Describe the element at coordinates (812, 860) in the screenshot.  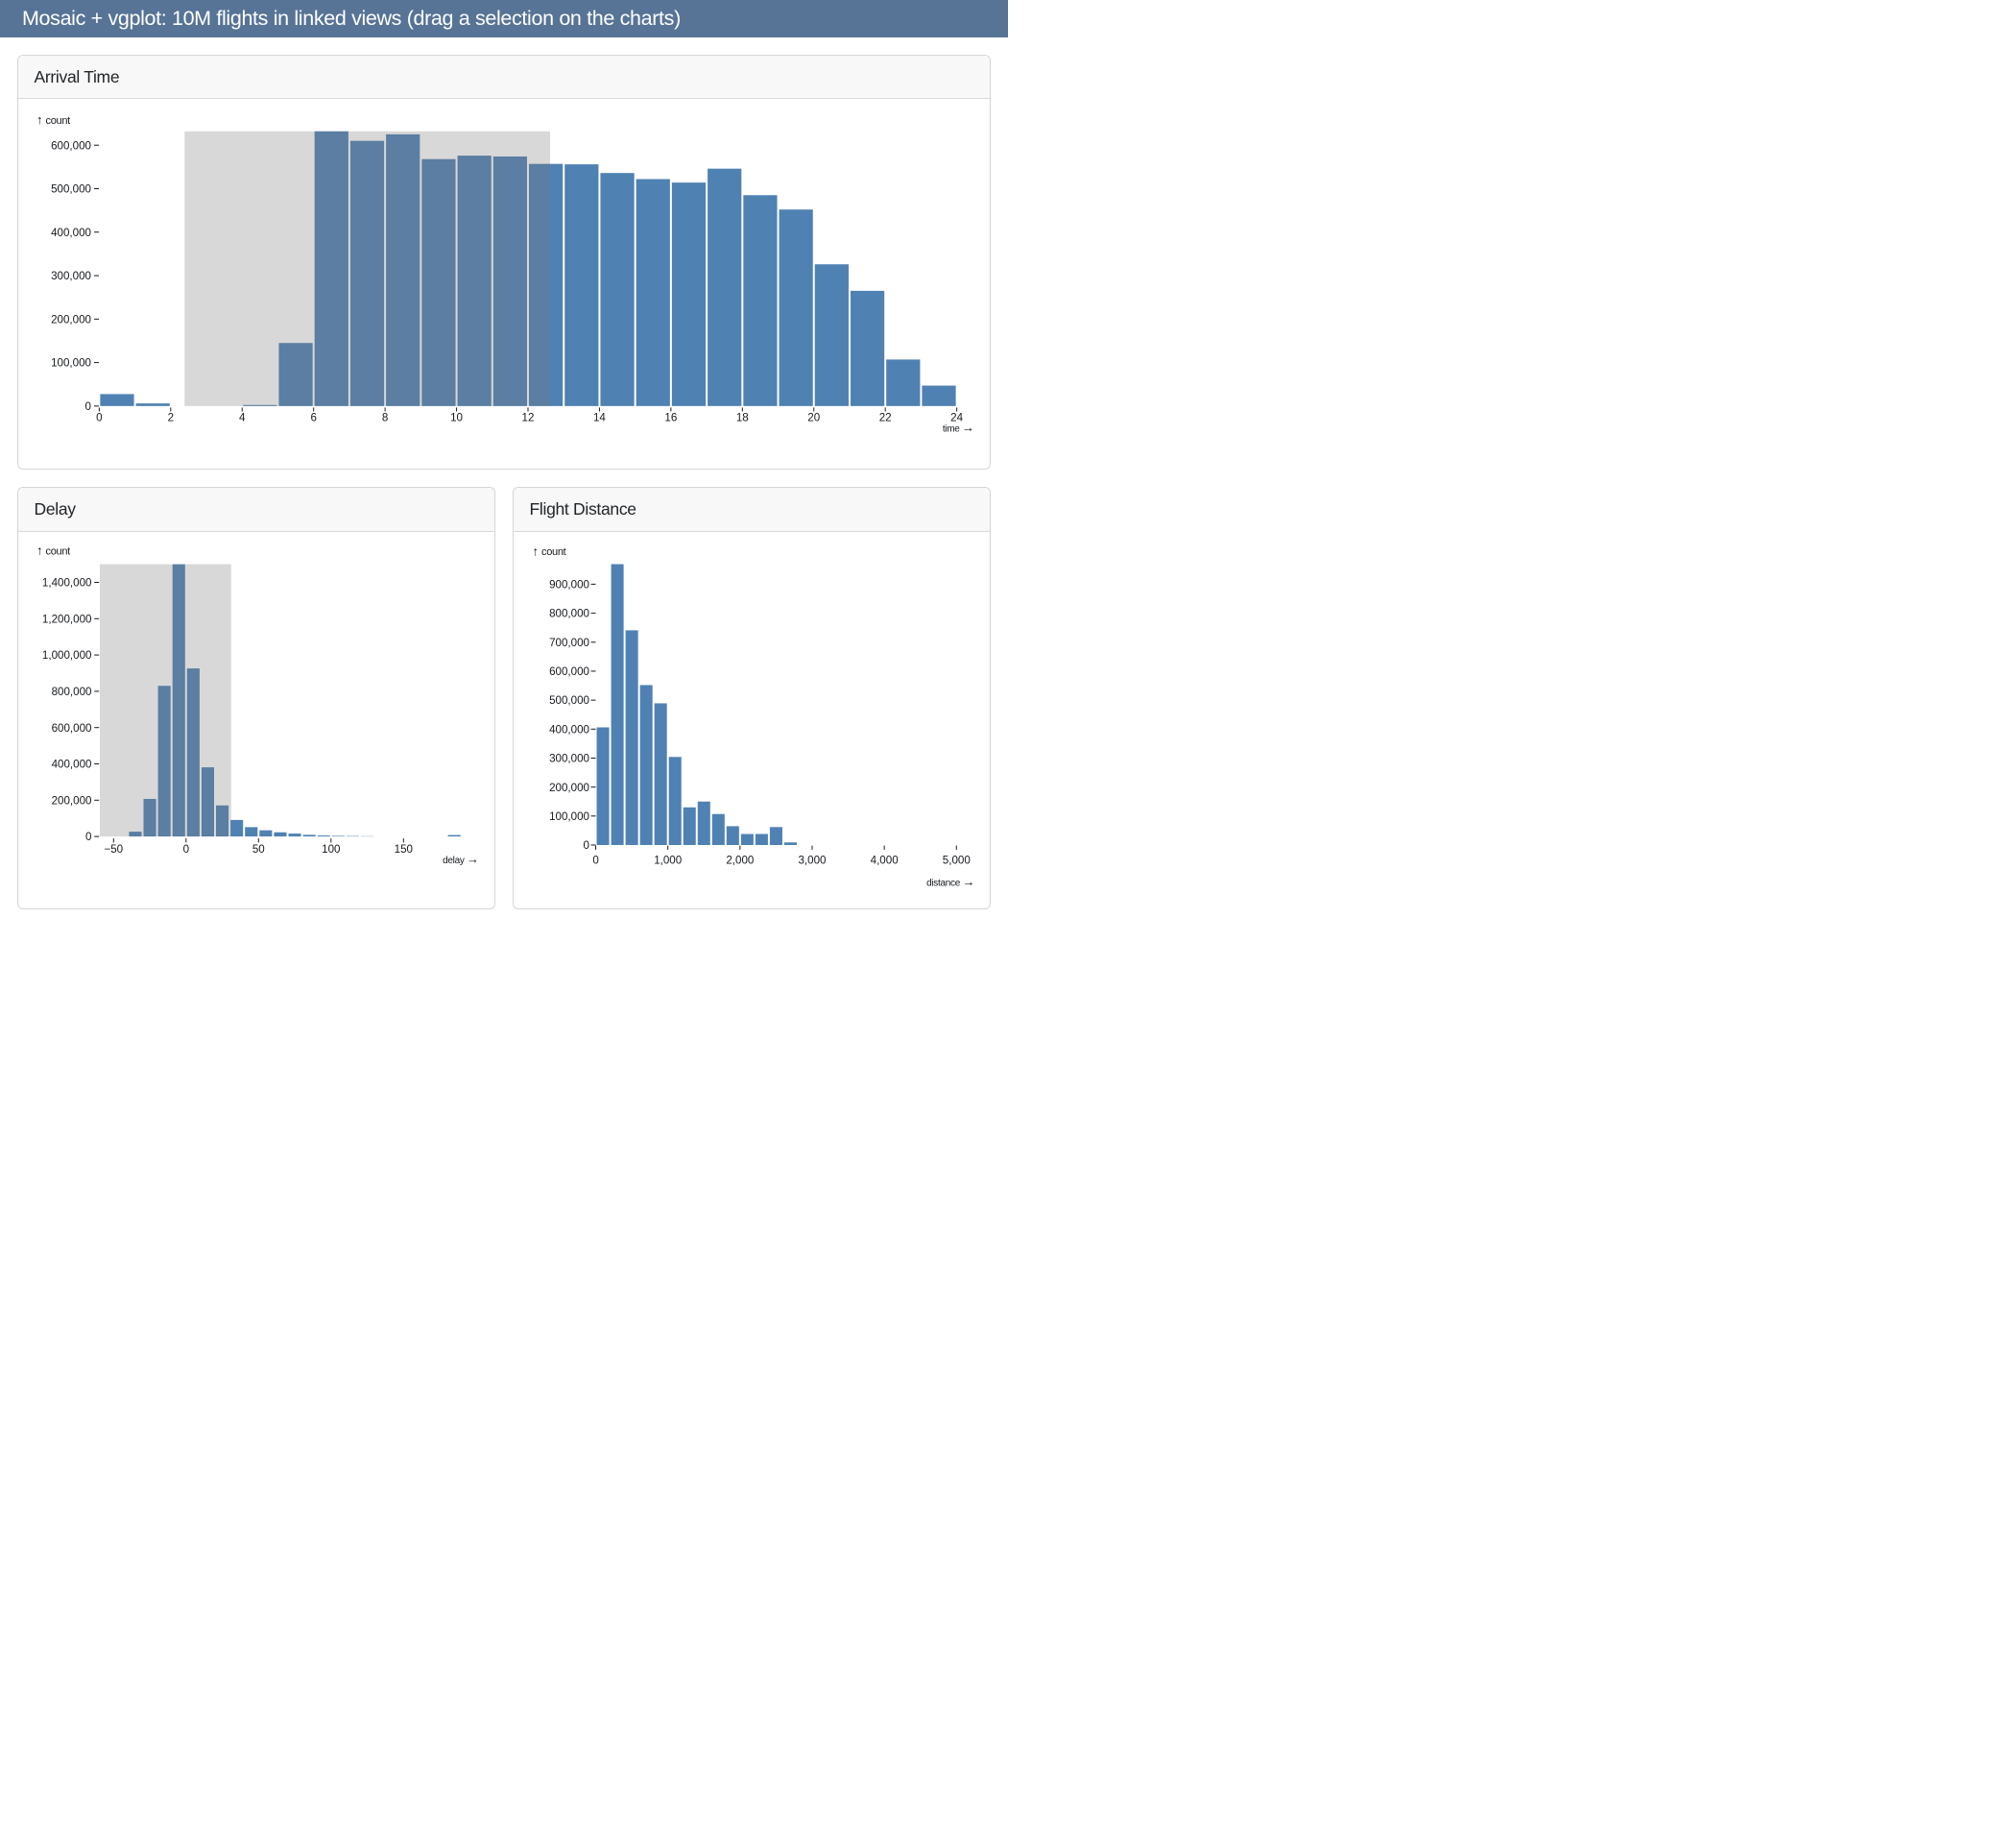
I see `svg-text: 3,000` at that location.